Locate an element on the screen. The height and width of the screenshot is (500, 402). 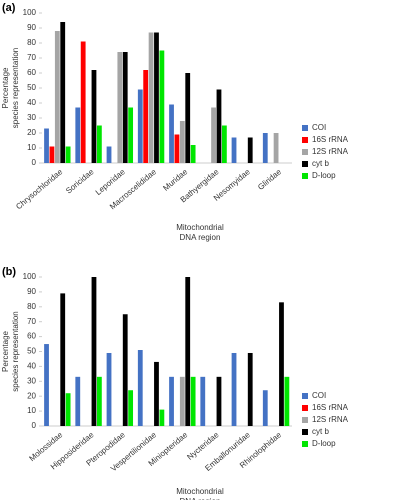
x-tick-label: Soricidae is located at coordinates (80, 181).